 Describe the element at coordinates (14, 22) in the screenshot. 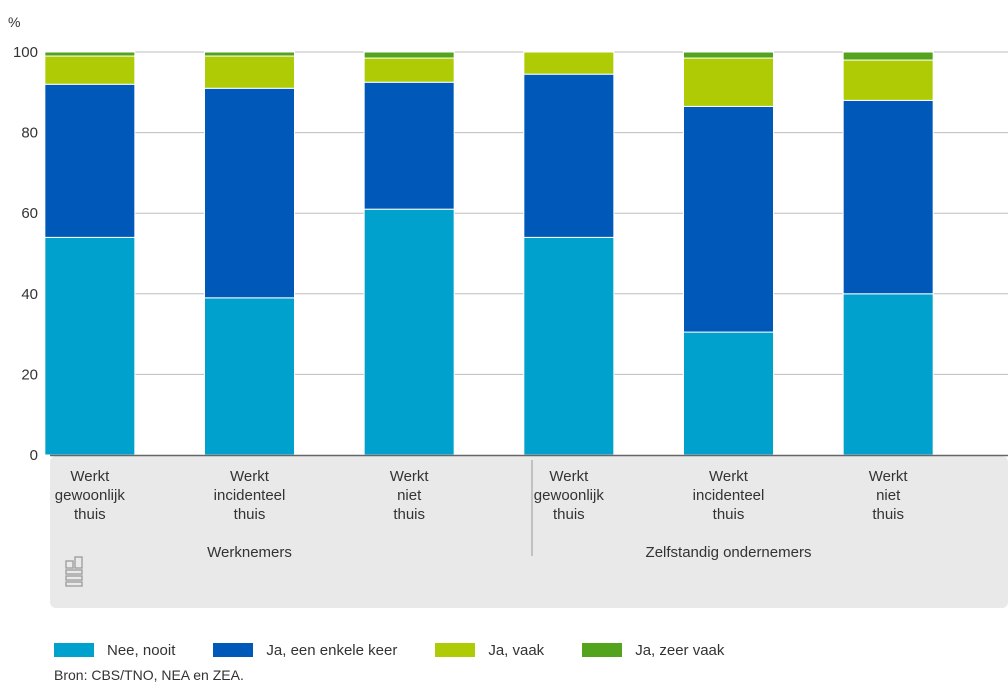

I see `y-unit-label: %` at that location.